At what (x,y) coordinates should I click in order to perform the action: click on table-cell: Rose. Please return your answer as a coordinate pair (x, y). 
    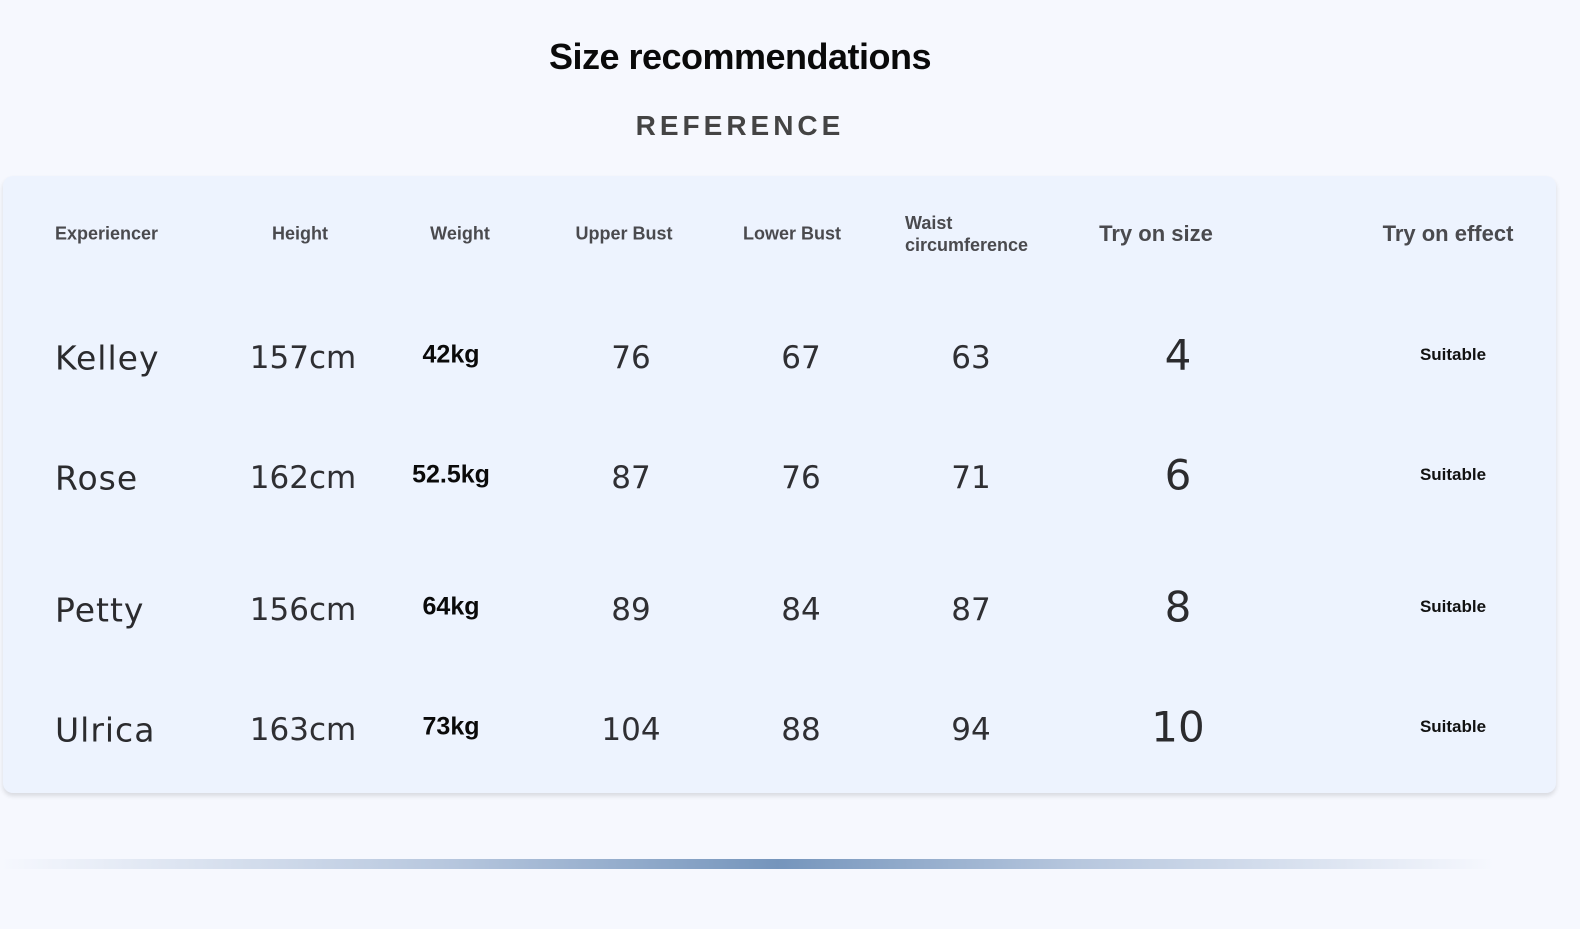
    Looking at the image, I should click on (97, 478).